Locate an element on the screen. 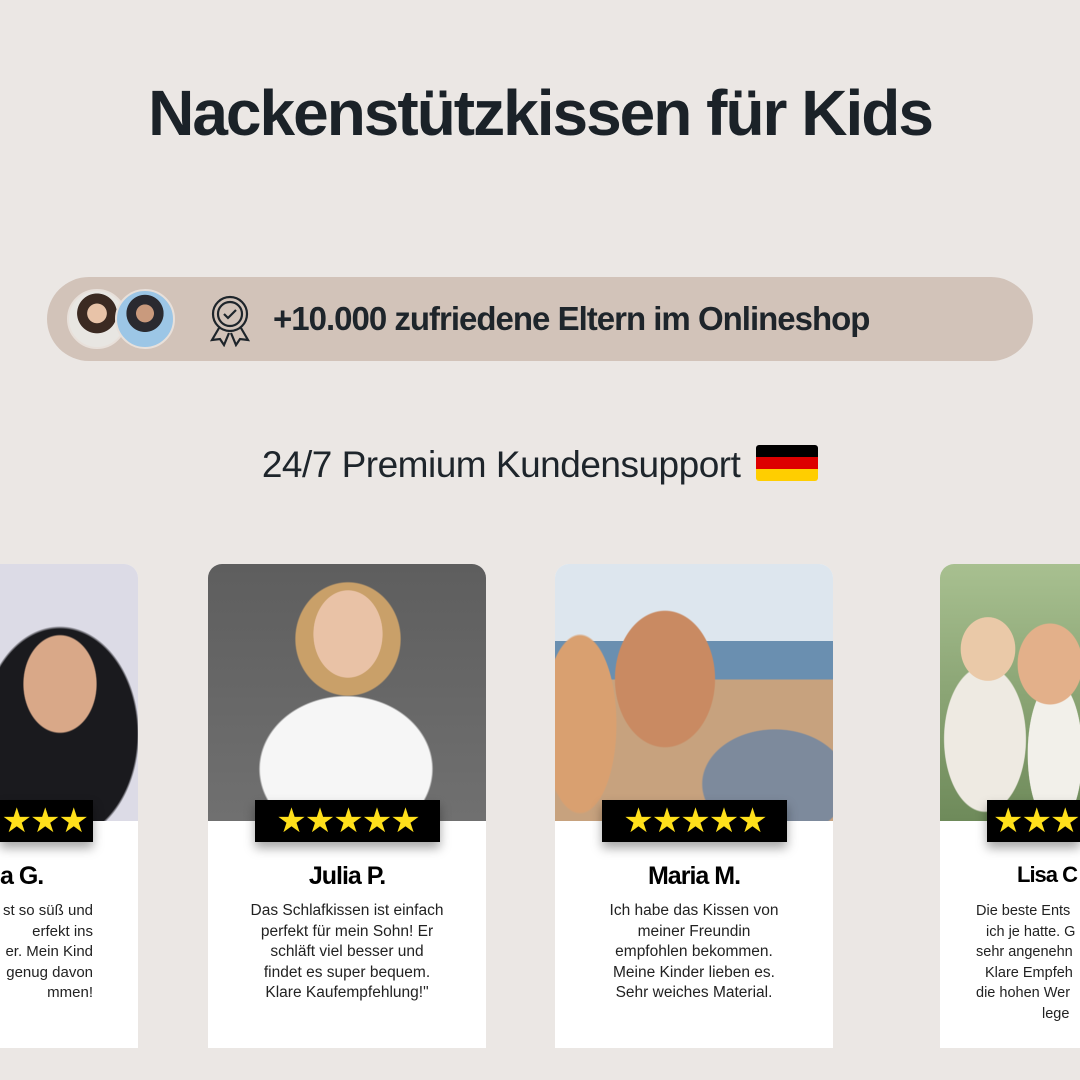  support-text: 24/7 Premium Kundensupport is located at coordinates (540, 465).